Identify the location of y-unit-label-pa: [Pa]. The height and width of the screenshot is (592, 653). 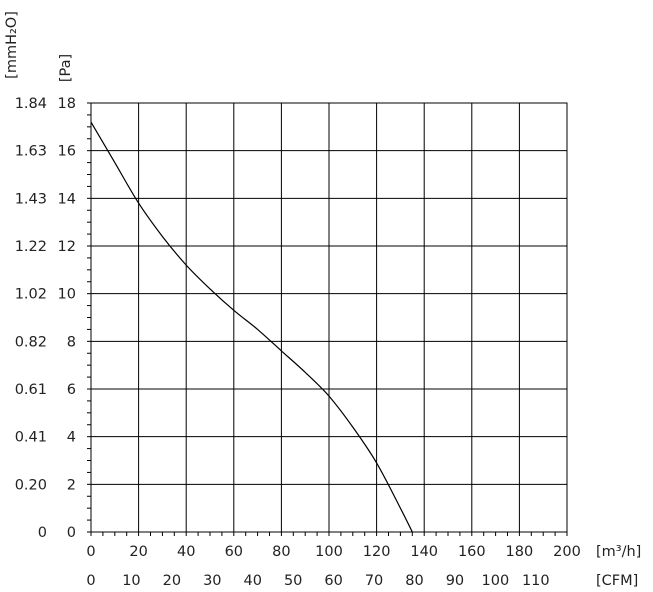
(66, 68).